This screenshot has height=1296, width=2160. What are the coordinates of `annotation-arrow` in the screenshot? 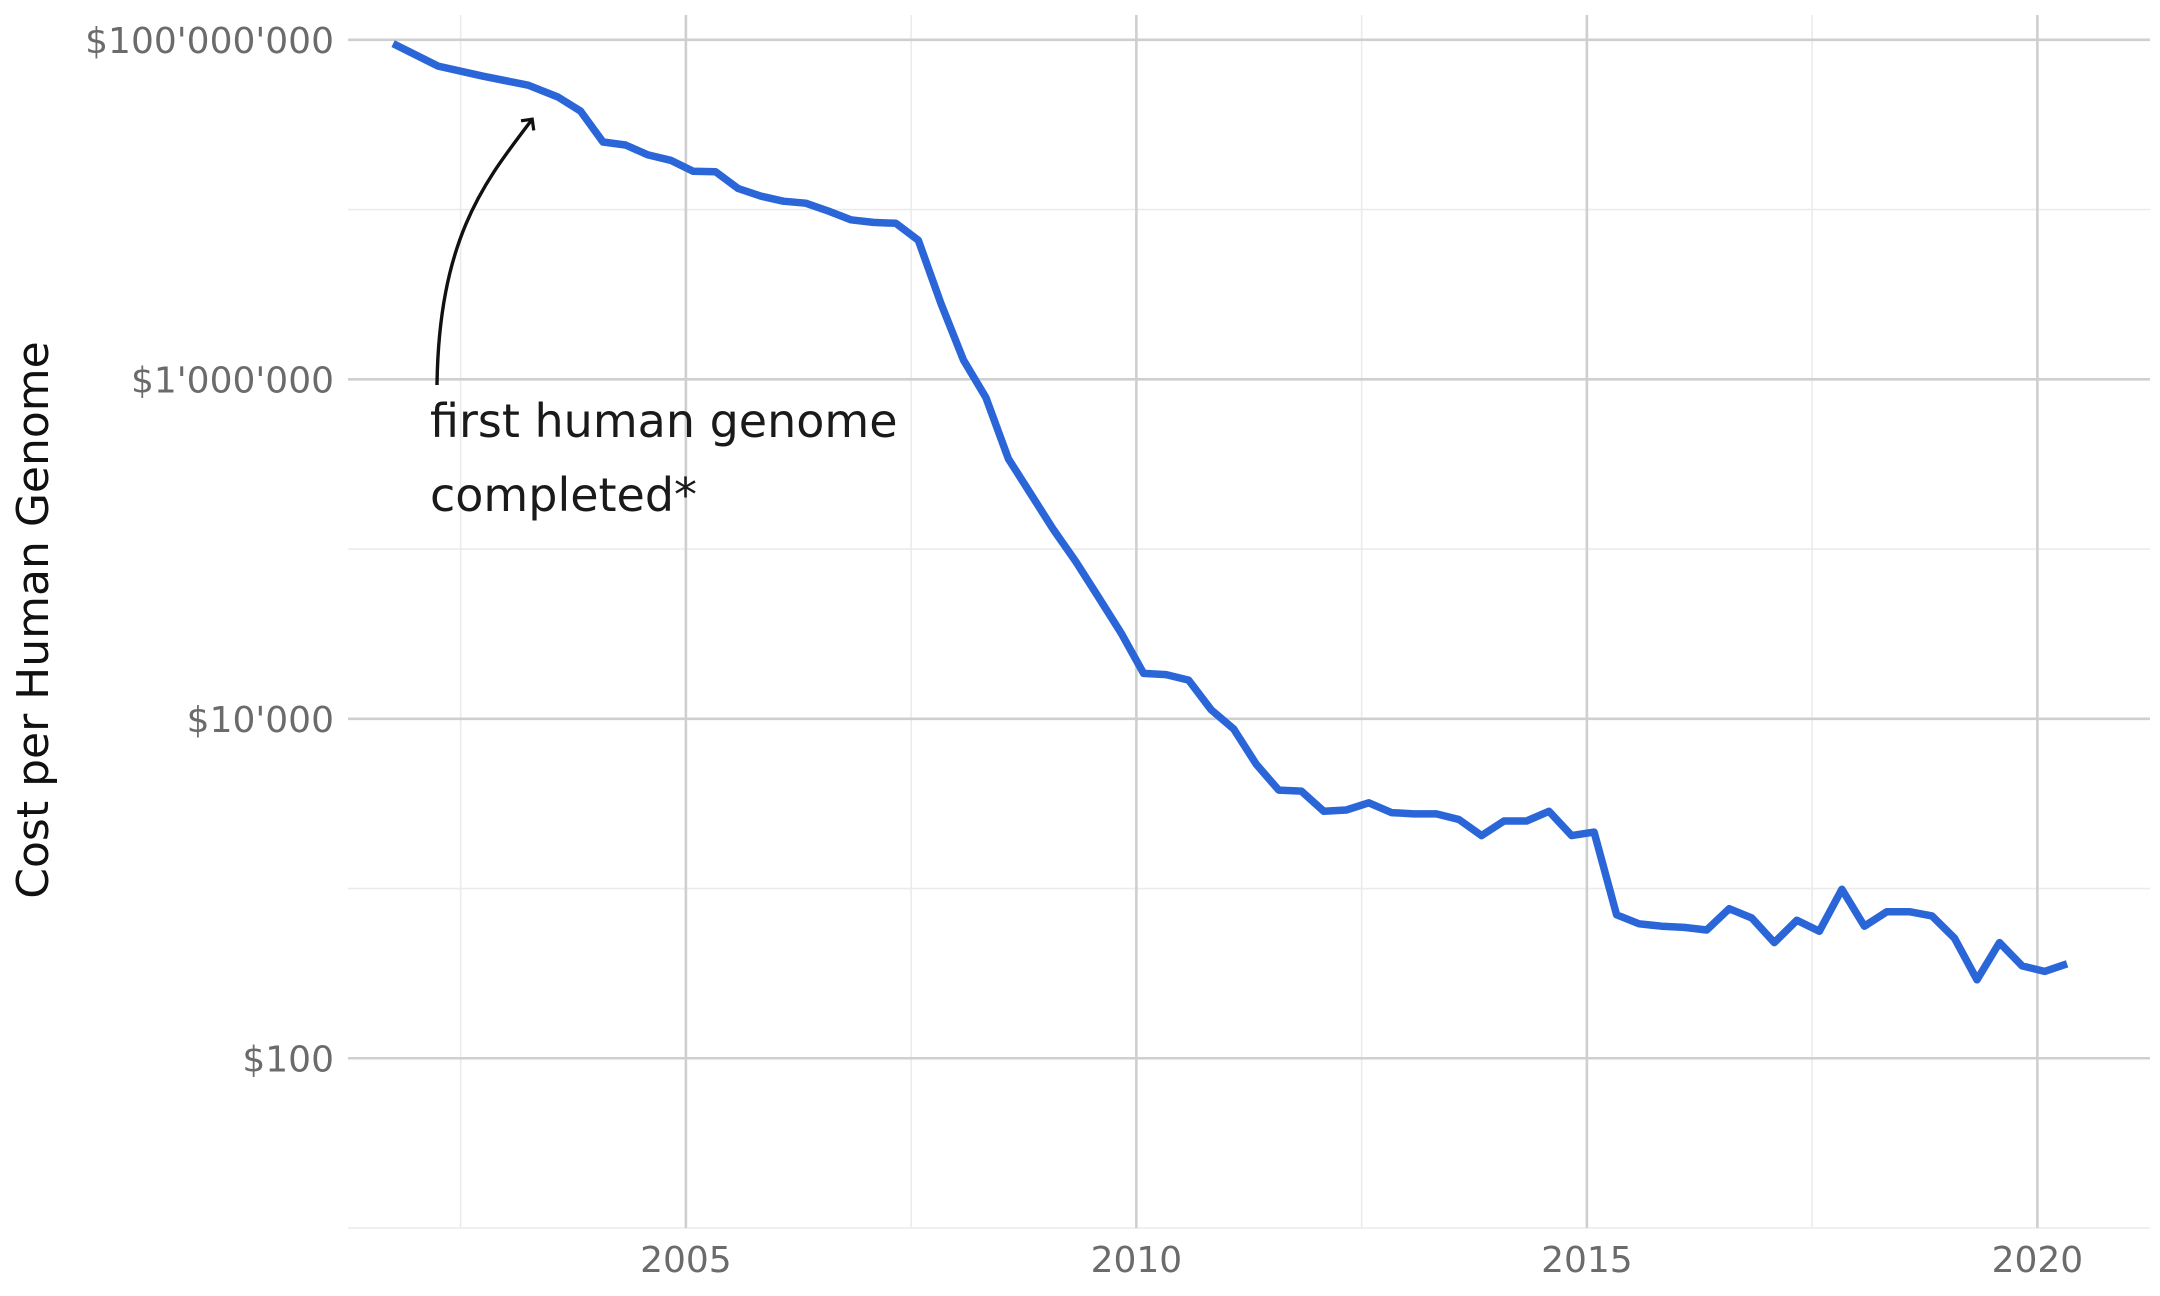 It's located at (485, 251).